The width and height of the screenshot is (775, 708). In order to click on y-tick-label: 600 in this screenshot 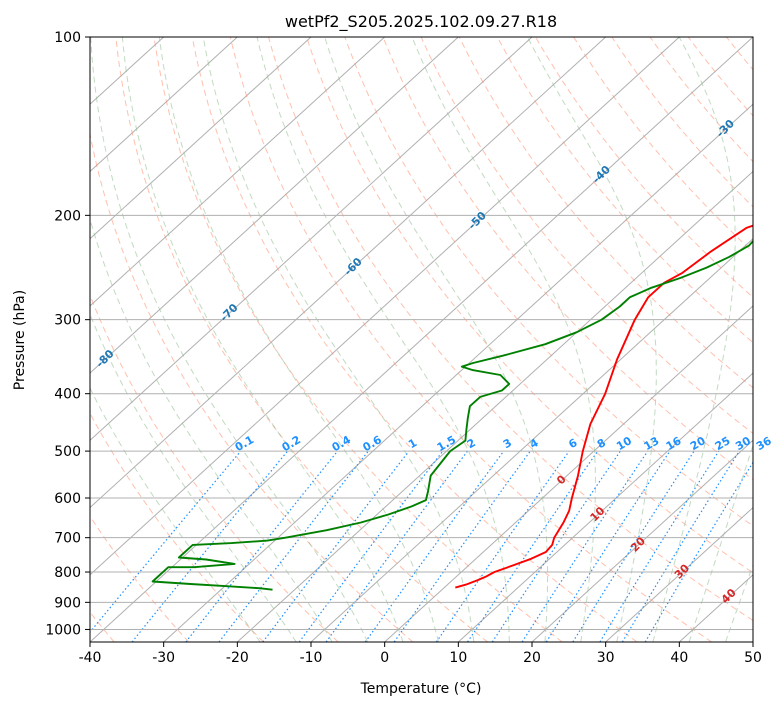, I will do `click(67, 499)`.